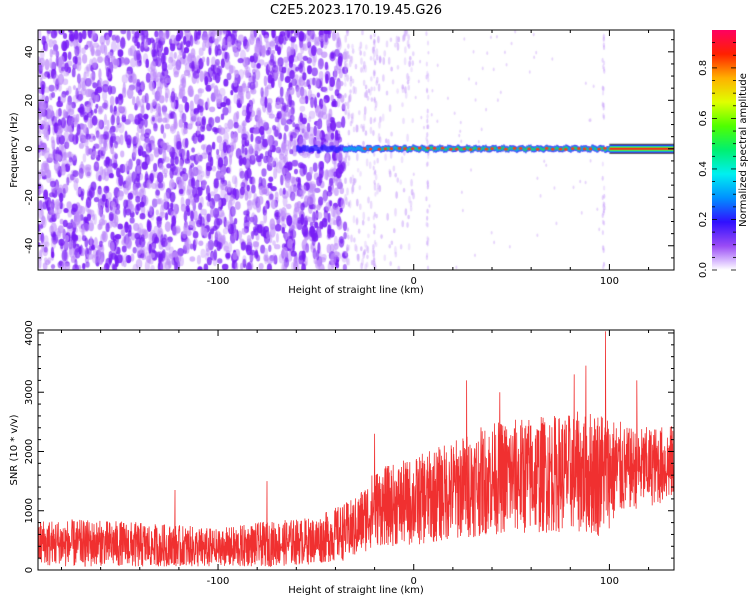 The image size is (750, 600). Describe the element at coordinates (356, 290) in the screenshot. I see `spectrogram-x-axis-label: Height of straight line (km)` at that location.